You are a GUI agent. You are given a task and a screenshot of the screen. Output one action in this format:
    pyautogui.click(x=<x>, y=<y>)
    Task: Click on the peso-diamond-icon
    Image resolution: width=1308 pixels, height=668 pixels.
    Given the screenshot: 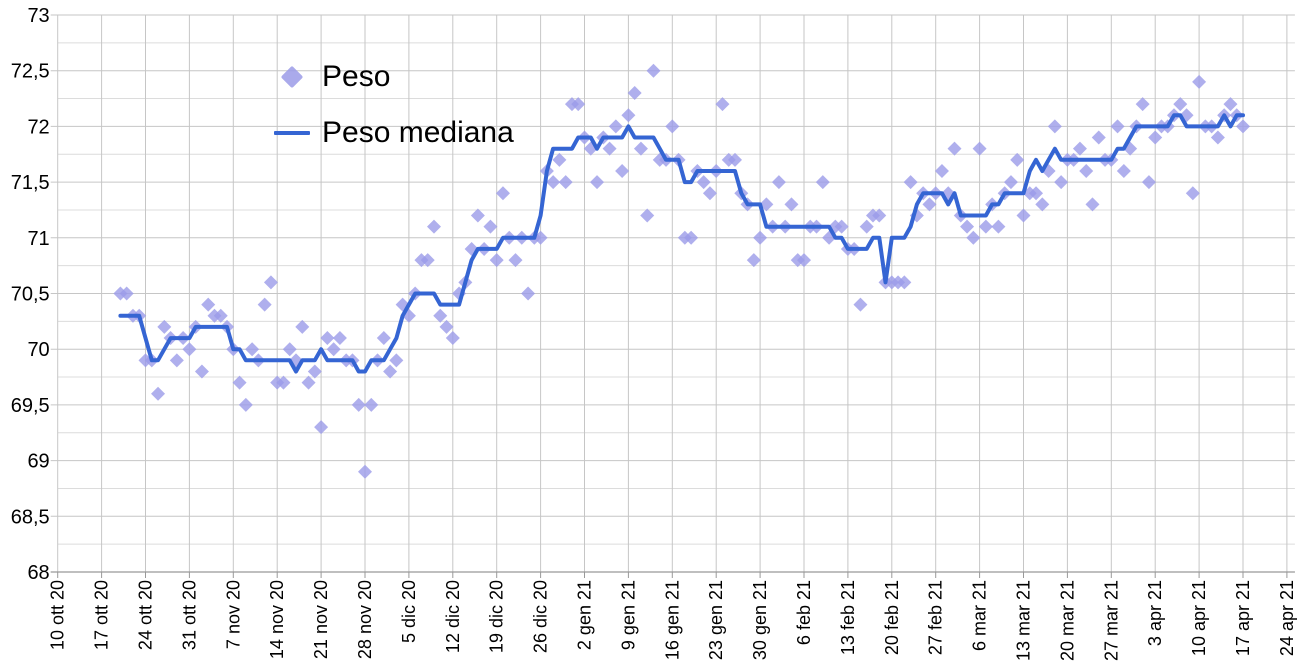 What is the action you would take?
    pyautogui.click(x=292, y=77)
    